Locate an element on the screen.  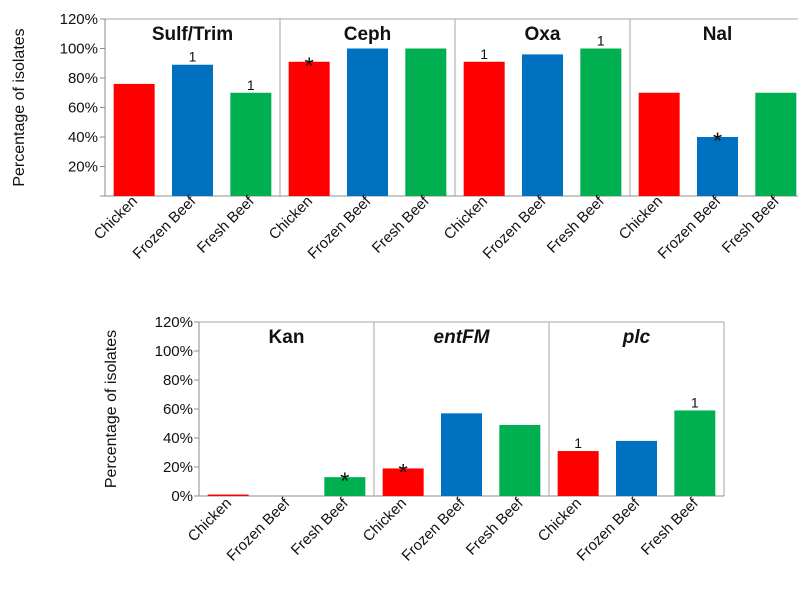
panel-sulftrim: Sulf/Trim Chicken 1 Frozen Beef 1 Fresh Beef is located at coordinates (181, 143).